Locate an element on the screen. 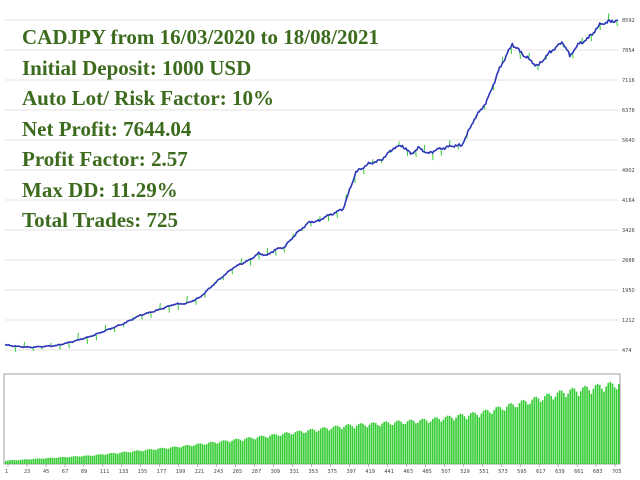  symbol-period-label: CADJPY from 16/03/2020 to 18/08/2021 is located at coordinates (200, 37).